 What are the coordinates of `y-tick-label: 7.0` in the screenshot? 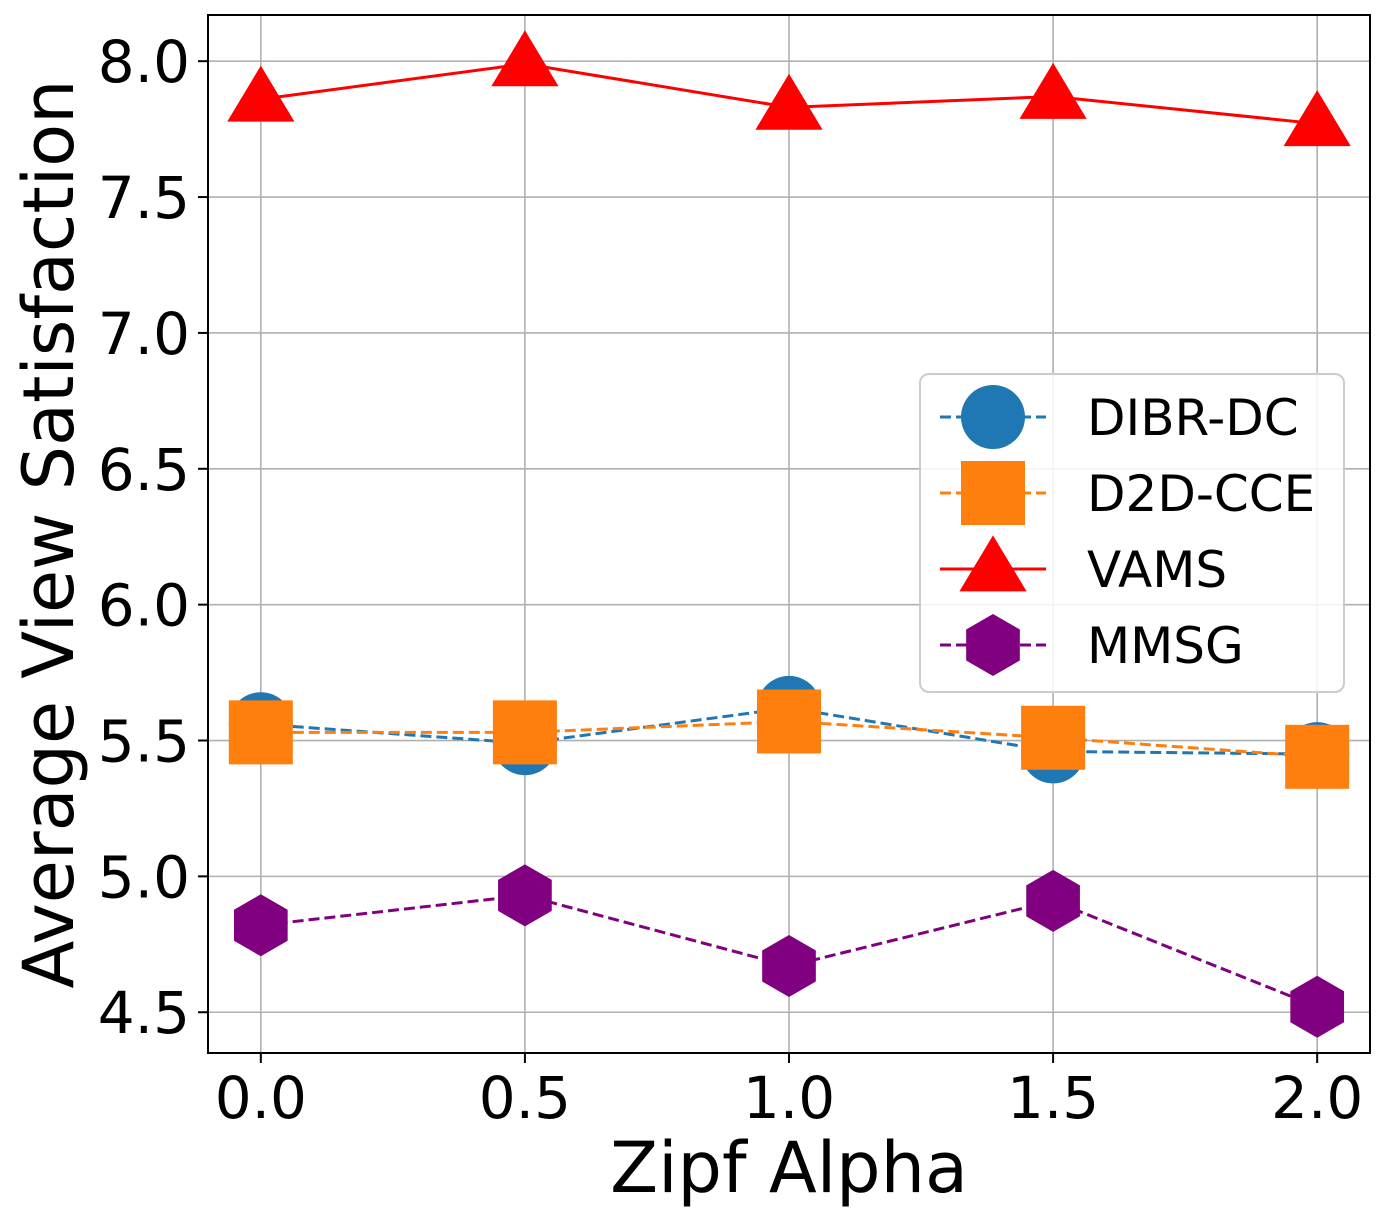 It's located at (144, 334).